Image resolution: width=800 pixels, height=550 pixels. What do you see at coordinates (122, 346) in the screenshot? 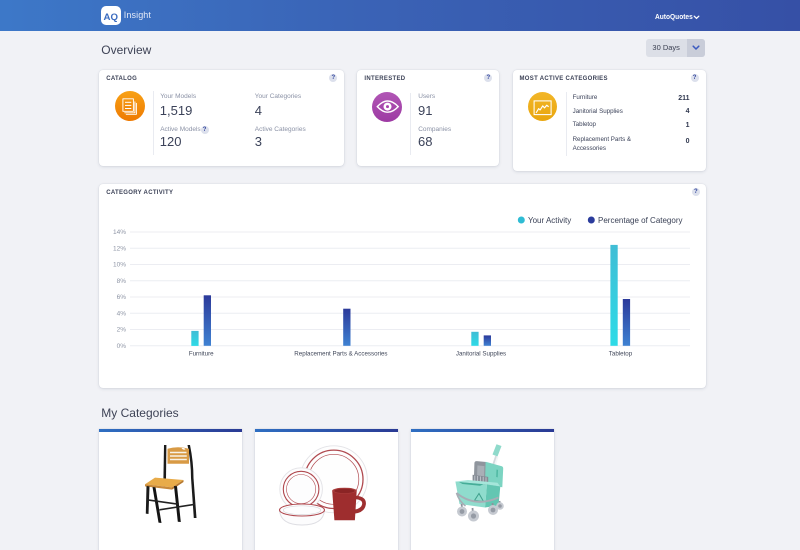
I see `svg-text: 0%` at bounding box center [122, 346].